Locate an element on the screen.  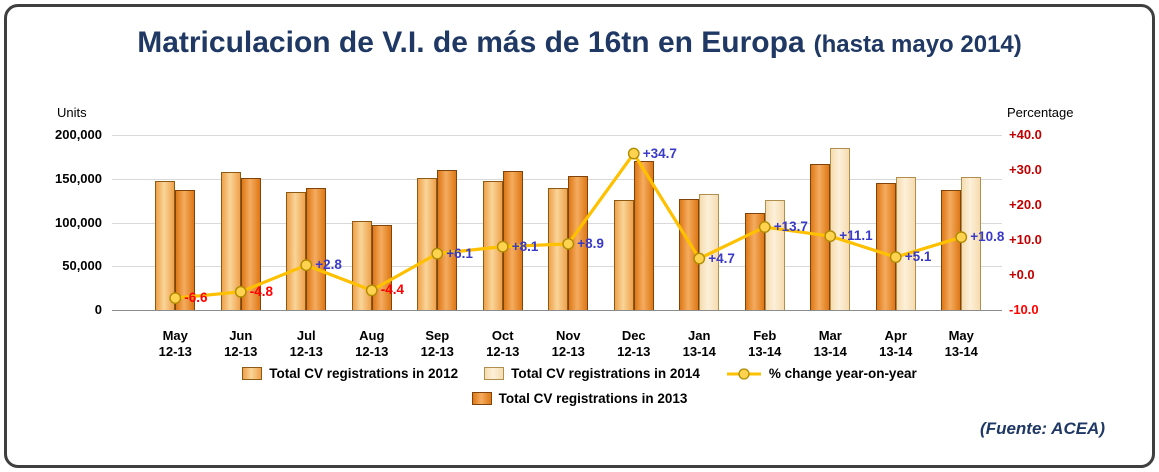
x-axis-category-label: Nov 12-13 is located at coordinates (568, 344).